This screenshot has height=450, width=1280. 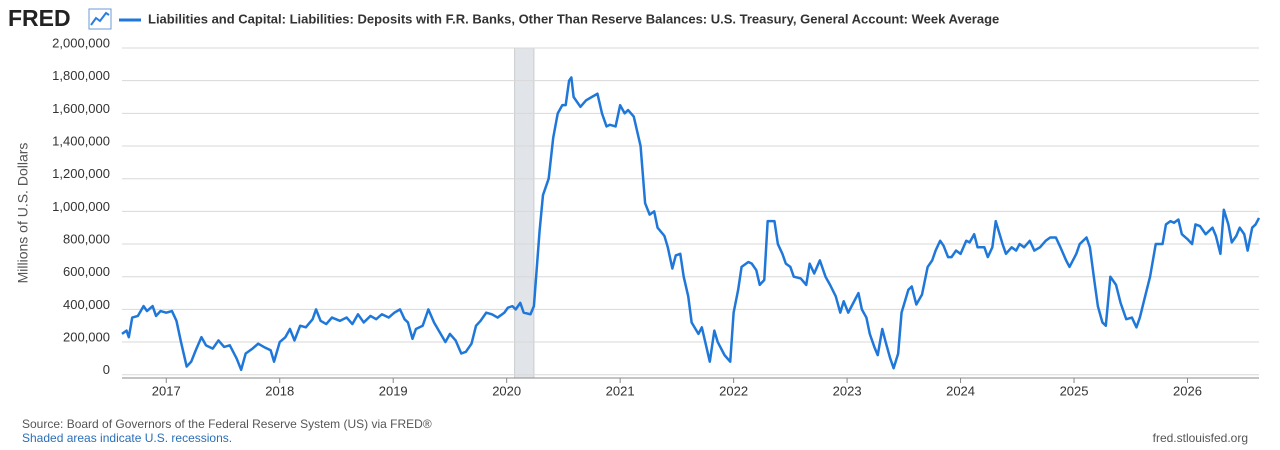 I want to click on y-tick-label: 1,600,000, so click(x=81, y=108).